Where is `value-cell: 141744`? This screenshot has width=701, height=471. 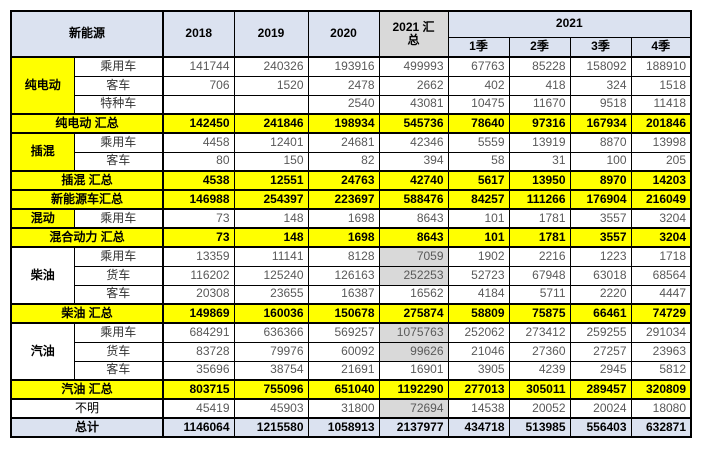 value-cell: 141744 is located at coordinates (198, 66).